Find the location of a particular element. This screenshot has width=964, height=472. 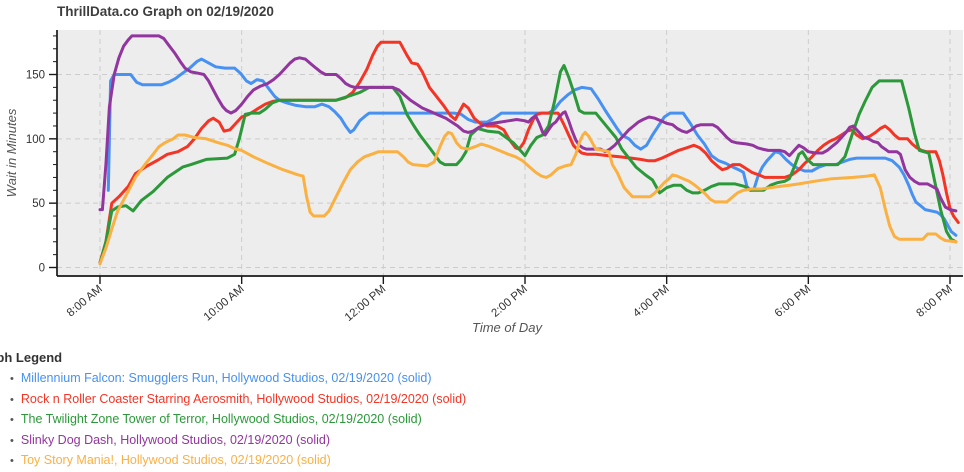

y-tick-label: 50 is located at coordinates (38, 204).